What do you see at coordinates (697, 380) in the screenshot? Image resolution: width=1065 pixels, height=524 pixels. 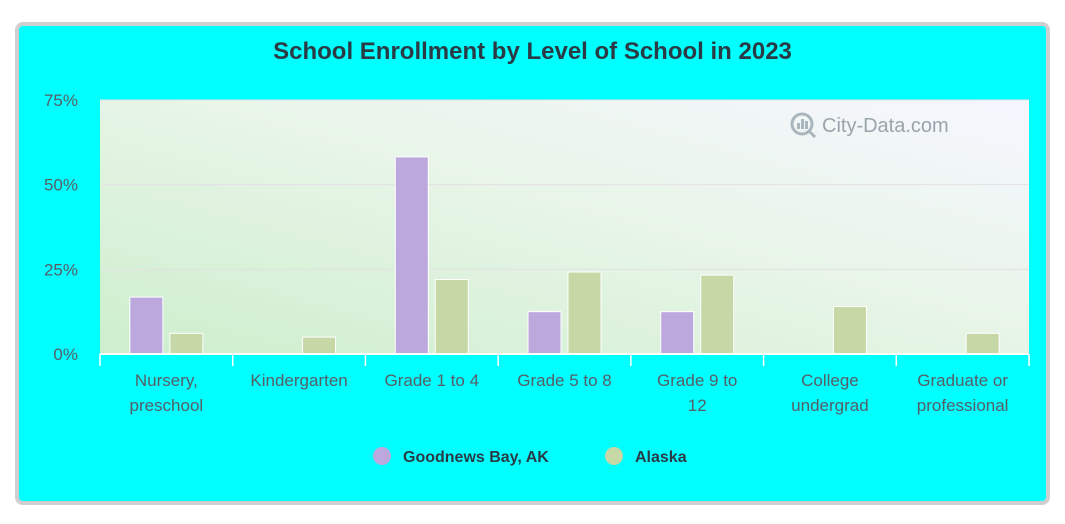 I see `x-category-label: Grade 9 to` at bounding box center [697, 380].